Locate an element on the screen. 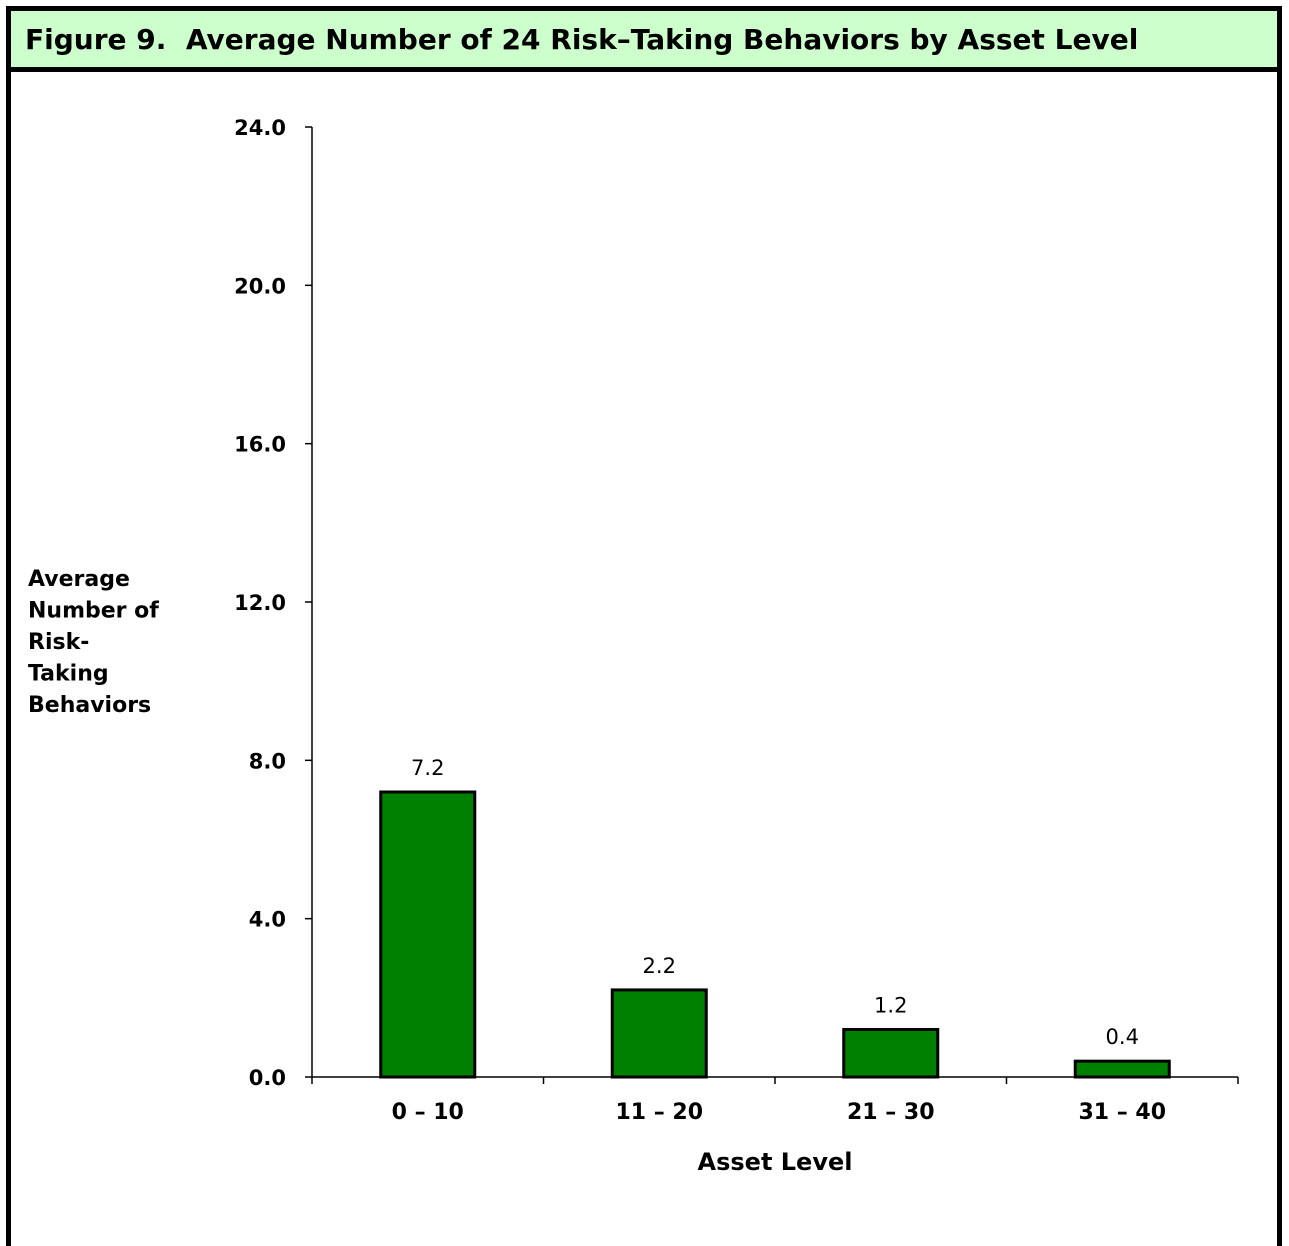  data-label: 1.2 is located at coordinates (890, 1006).